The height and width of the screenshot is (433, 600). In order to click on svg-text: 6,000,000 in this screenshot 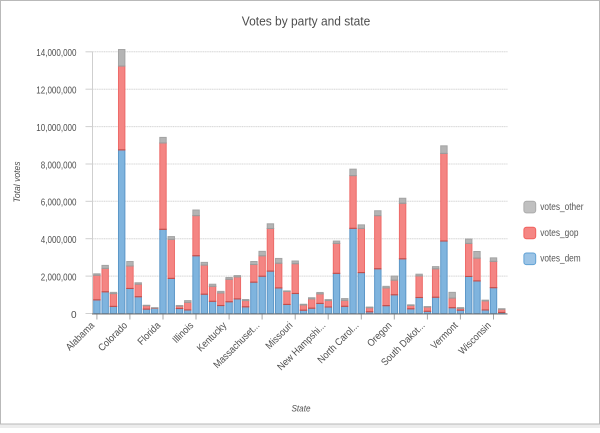, I will do `click(59, 203)`.